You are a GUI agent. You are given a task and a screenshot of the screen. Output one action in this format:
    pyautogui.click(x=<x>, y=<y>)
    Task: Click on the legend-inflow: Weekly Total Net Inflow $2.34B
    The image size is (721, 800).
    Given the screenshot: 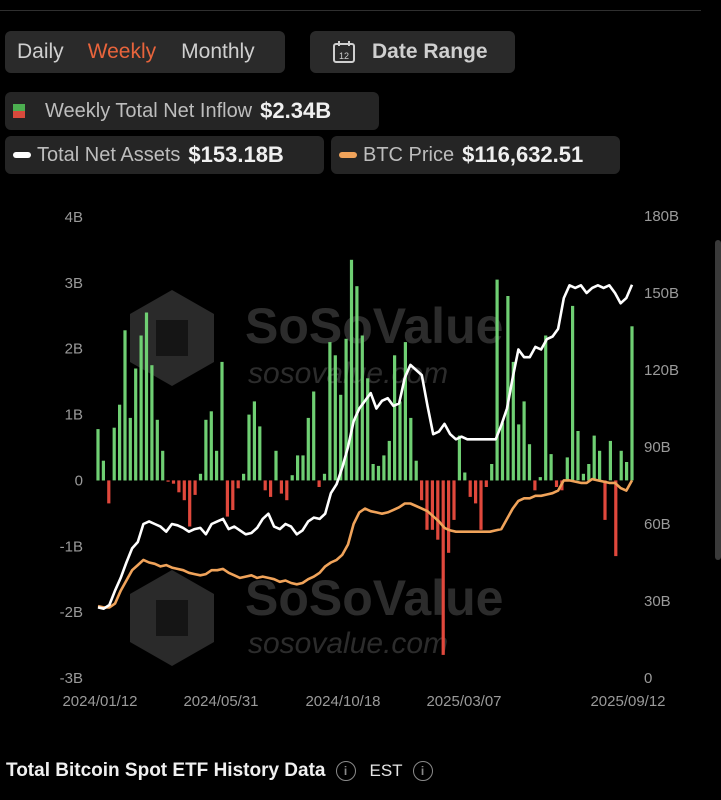 What is the action you would take?
    pyautogui.click(x=192, y=111)
    